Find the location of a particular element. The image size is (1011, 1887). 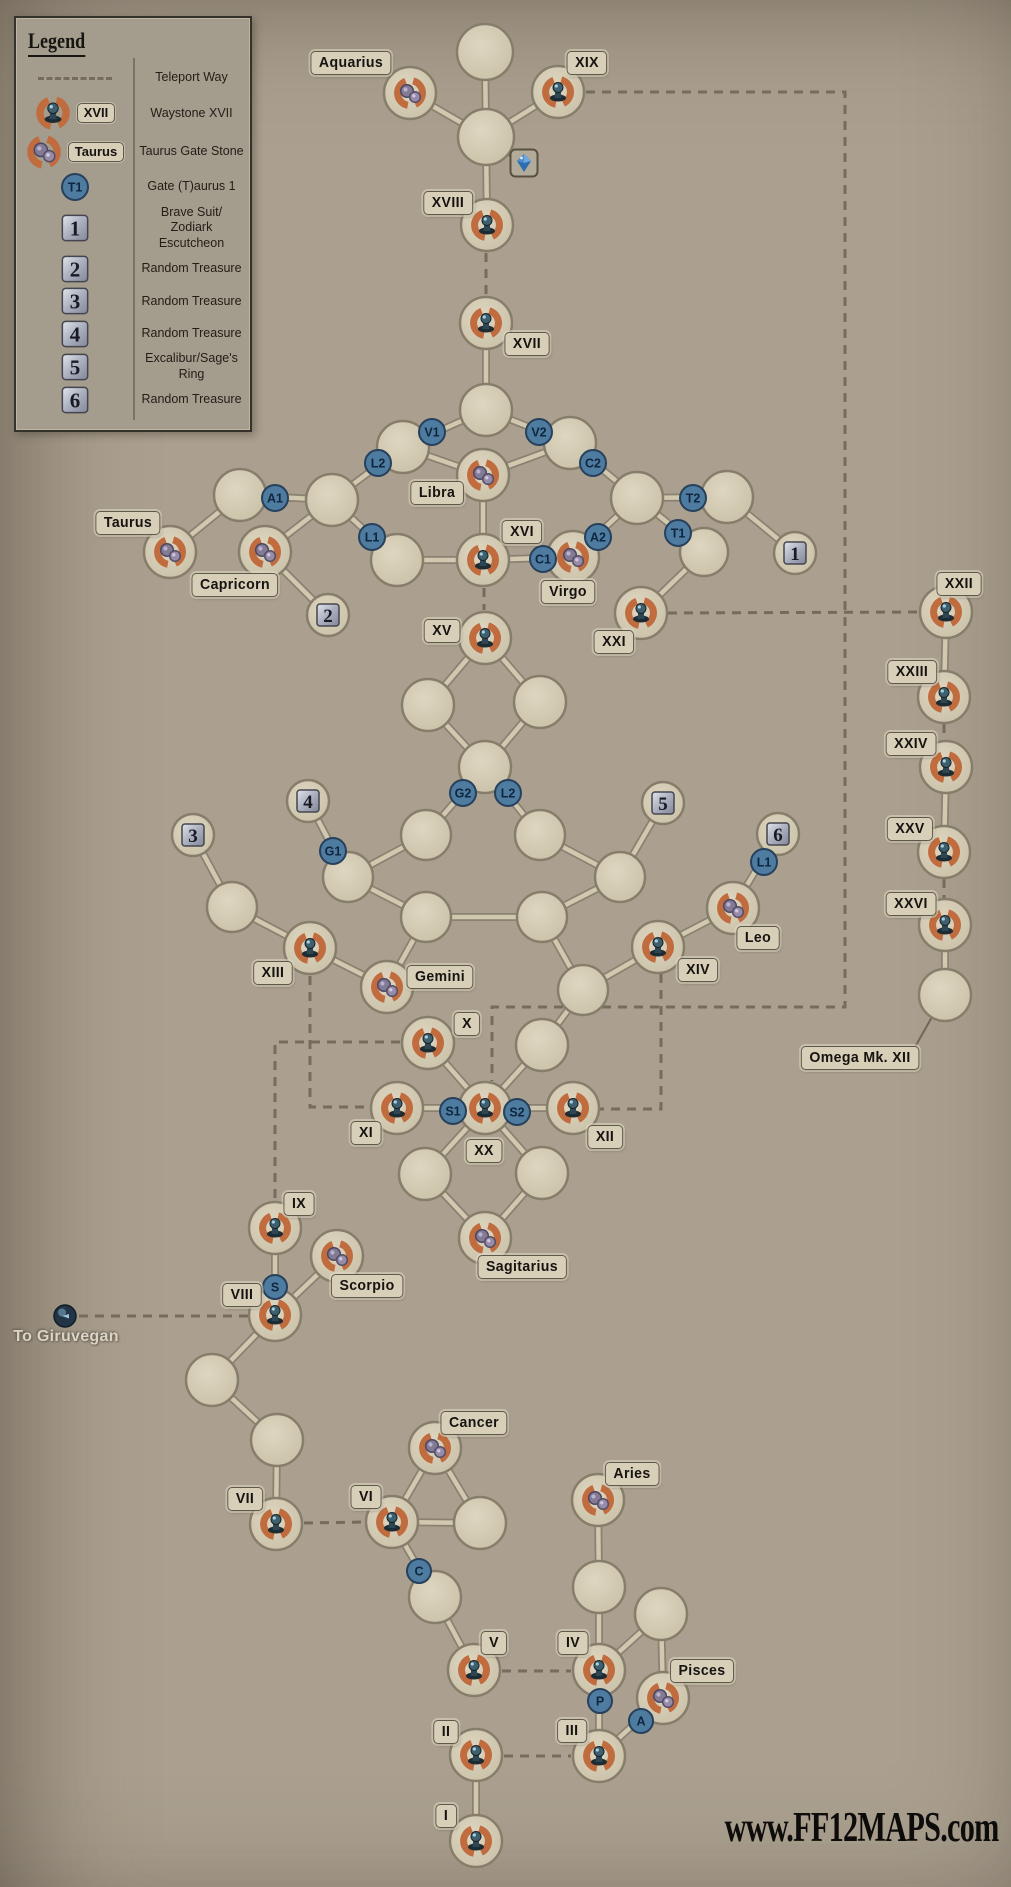

legend-row: Taurus Taurus Gate Stone is located at coordinates (133, 152).